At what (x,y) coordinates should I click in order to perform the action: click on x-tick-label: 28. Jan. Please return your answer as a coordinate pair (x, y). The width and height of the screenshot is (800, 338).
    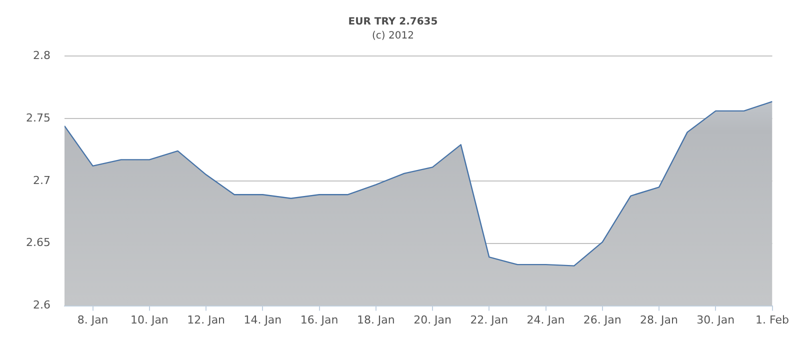
    Looking at the image, I should click on (659, 319).